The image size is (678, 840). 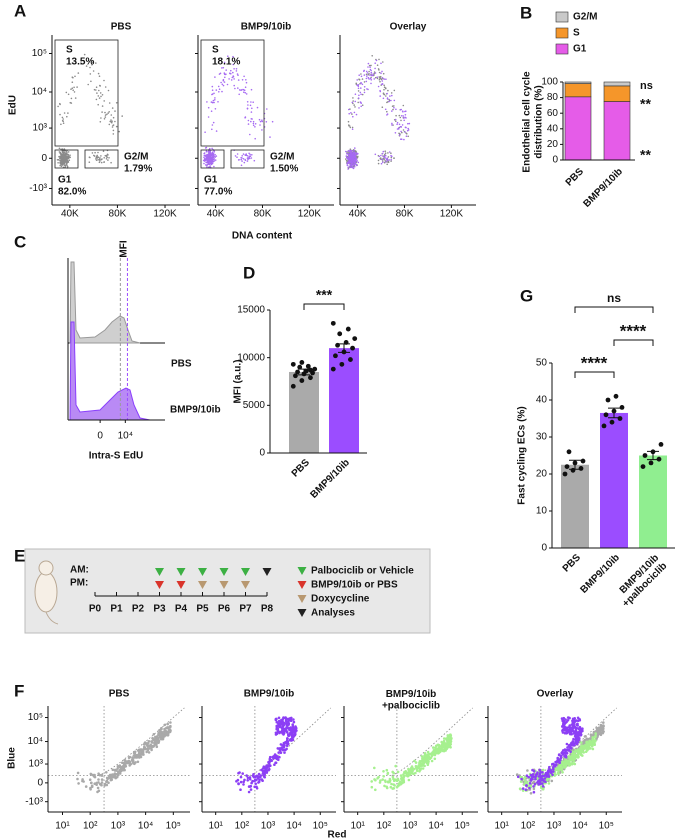 What do you see at coordinates (116, 609) in the screenshot?
I see `timepoint: P1` at bounding box center [116, 609].